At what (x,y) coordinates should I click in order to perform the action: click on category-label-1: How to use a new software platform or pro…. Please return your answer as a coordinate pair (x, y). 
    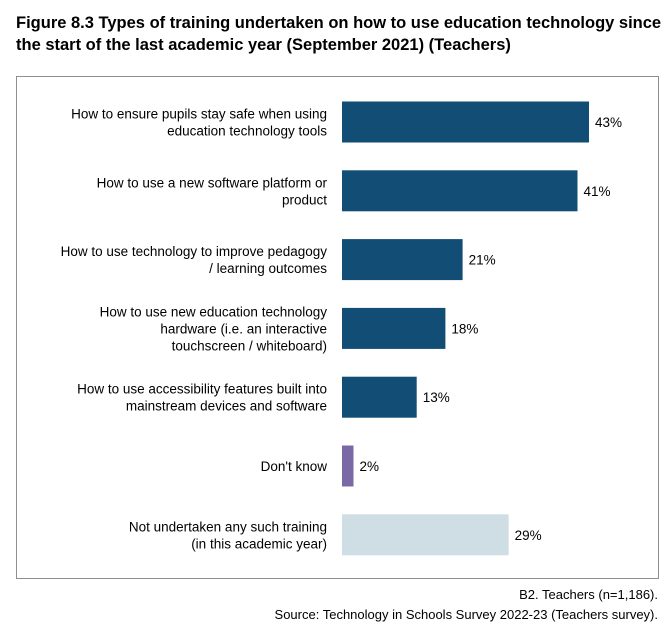
    Looking at the image, I should click on (212, 191).